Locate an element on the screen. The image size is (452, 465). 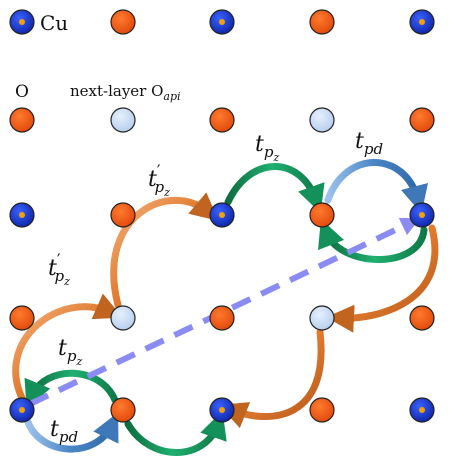
tpz-prime-arrow-lower is located at coordinates (67, 347).